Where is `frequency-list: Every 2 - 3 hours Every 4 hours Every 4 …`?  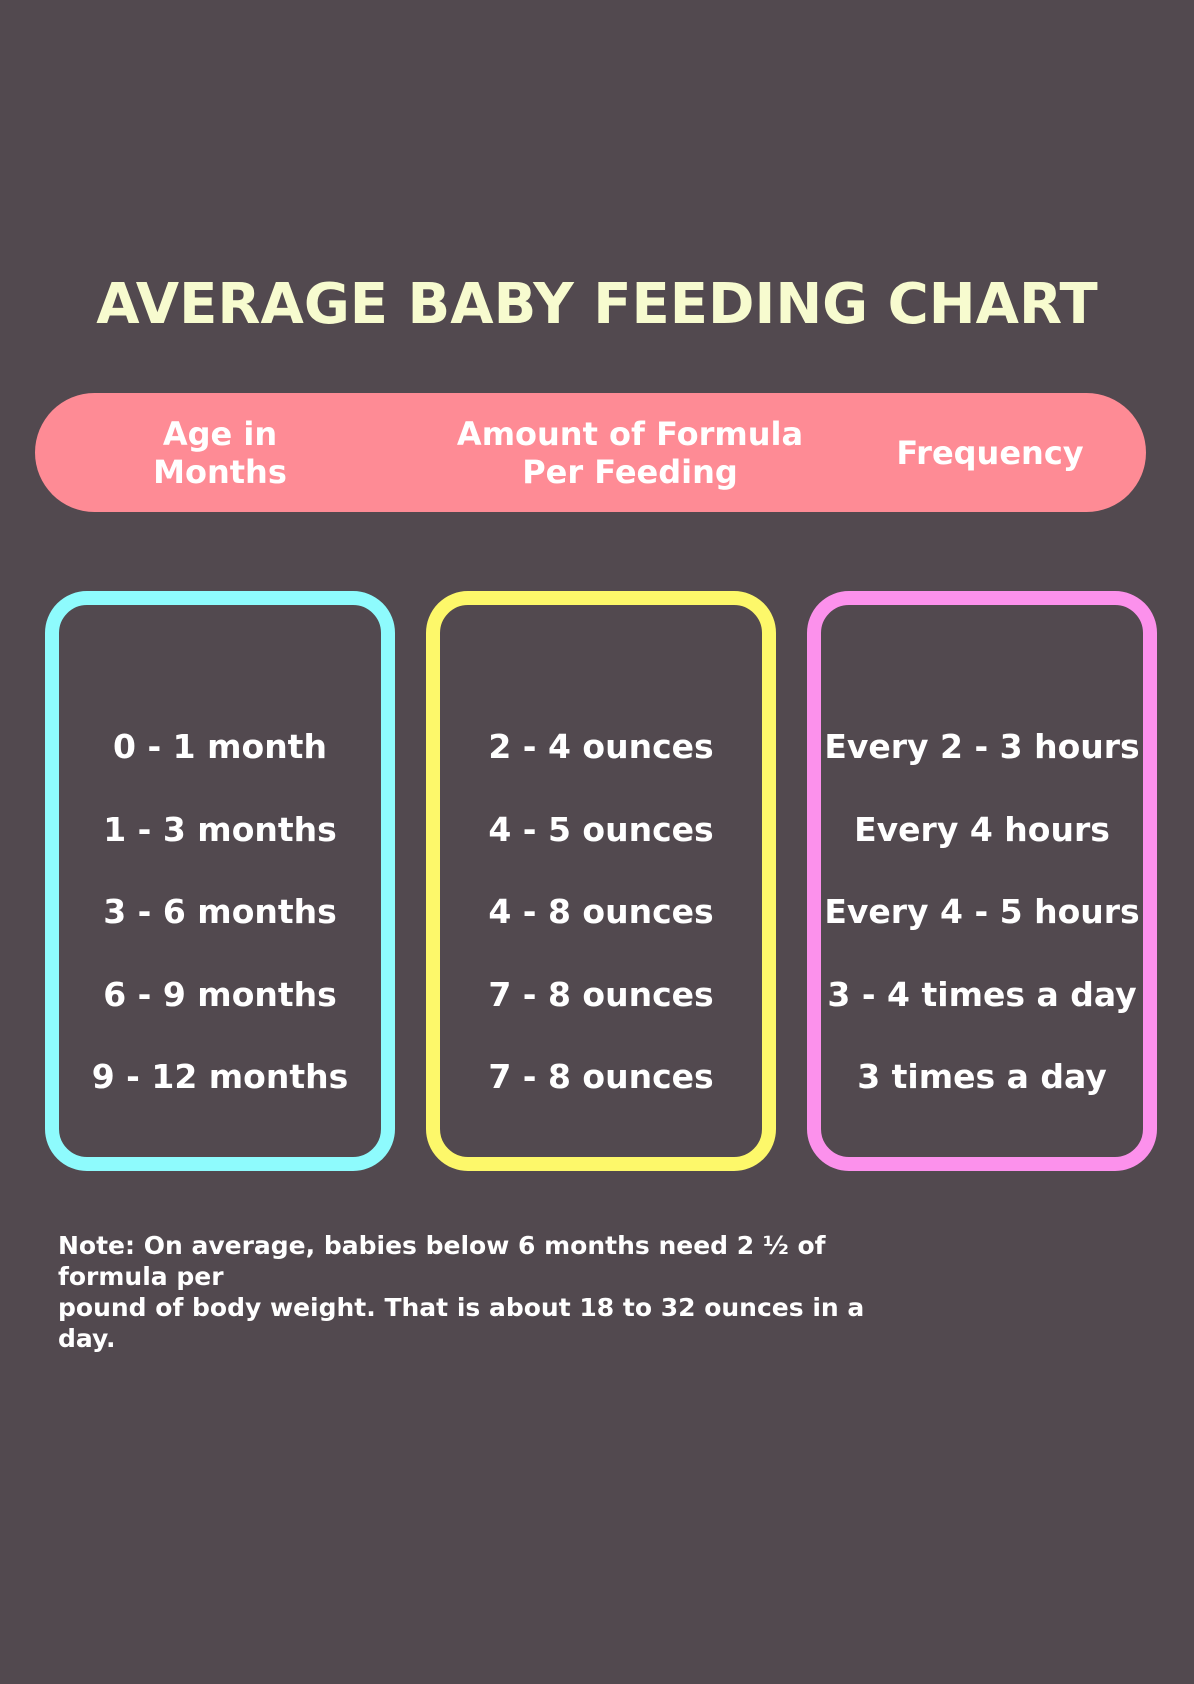 frequency-list: Every 2 - 3 hours Every 4 hours Every 4 … is located at coordinates (982, 912).